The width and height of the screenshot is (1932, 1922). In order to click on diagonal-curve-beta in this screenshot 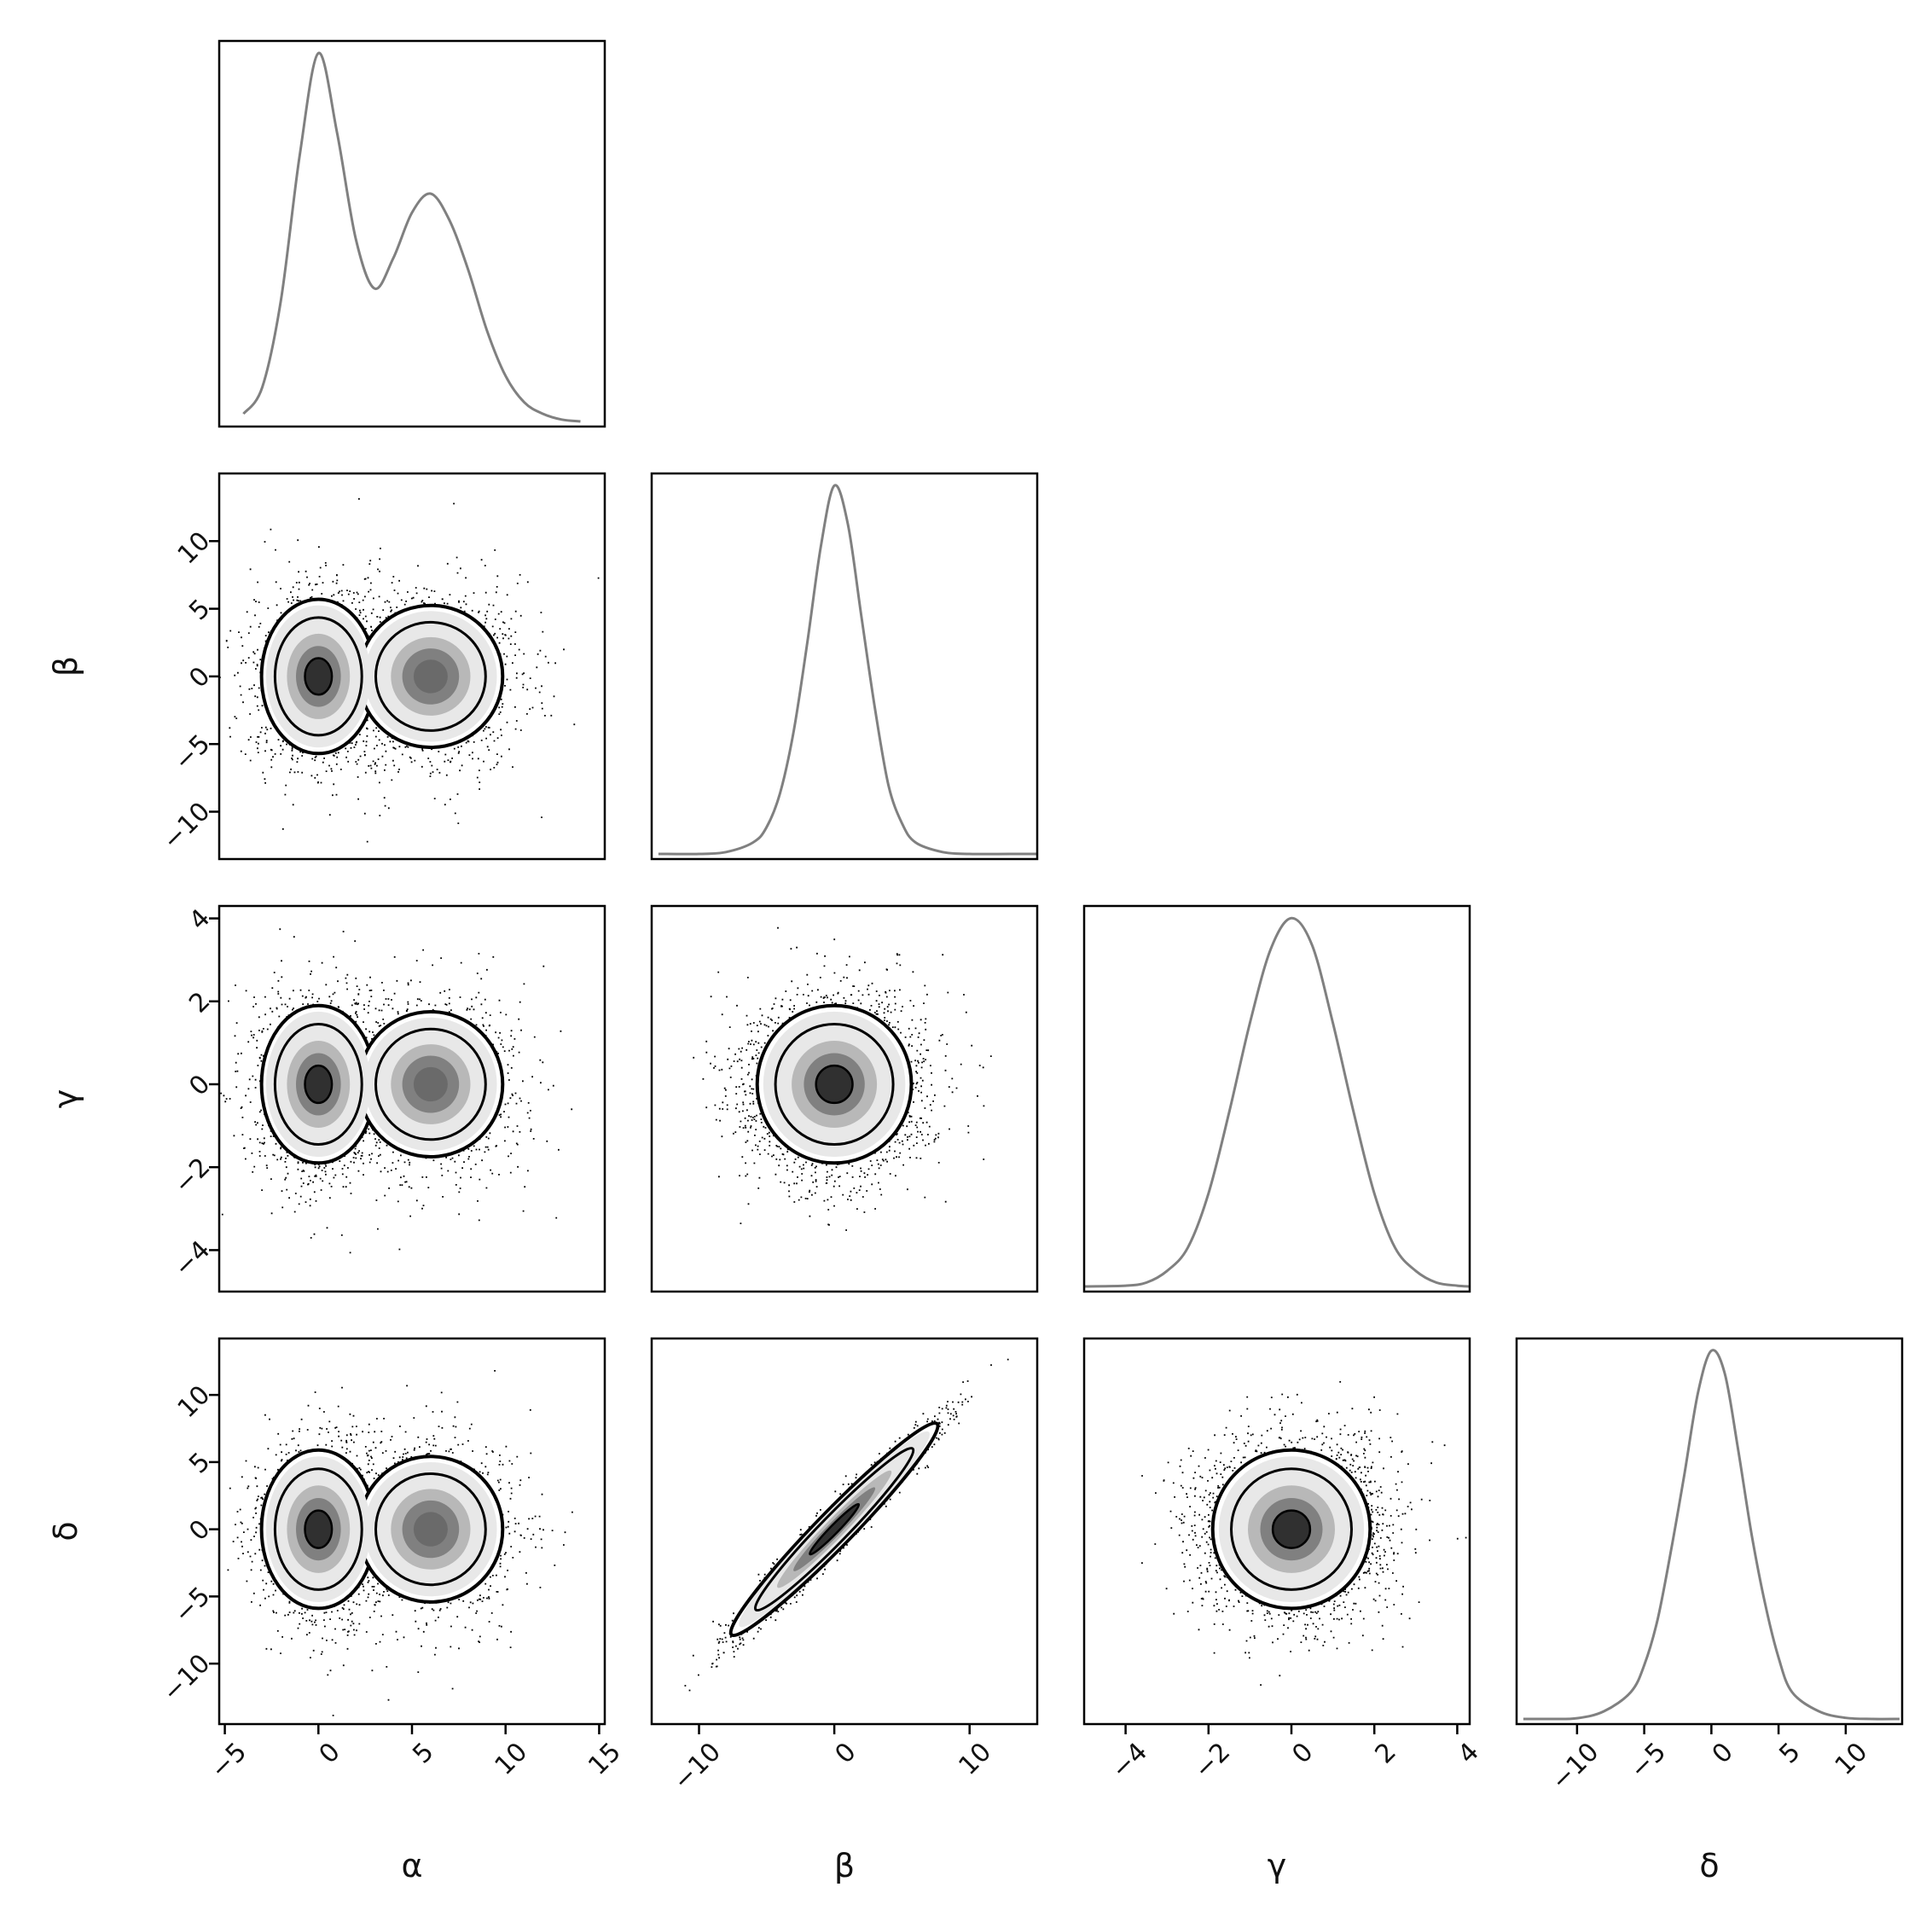, I will do `click(847, 670)`.